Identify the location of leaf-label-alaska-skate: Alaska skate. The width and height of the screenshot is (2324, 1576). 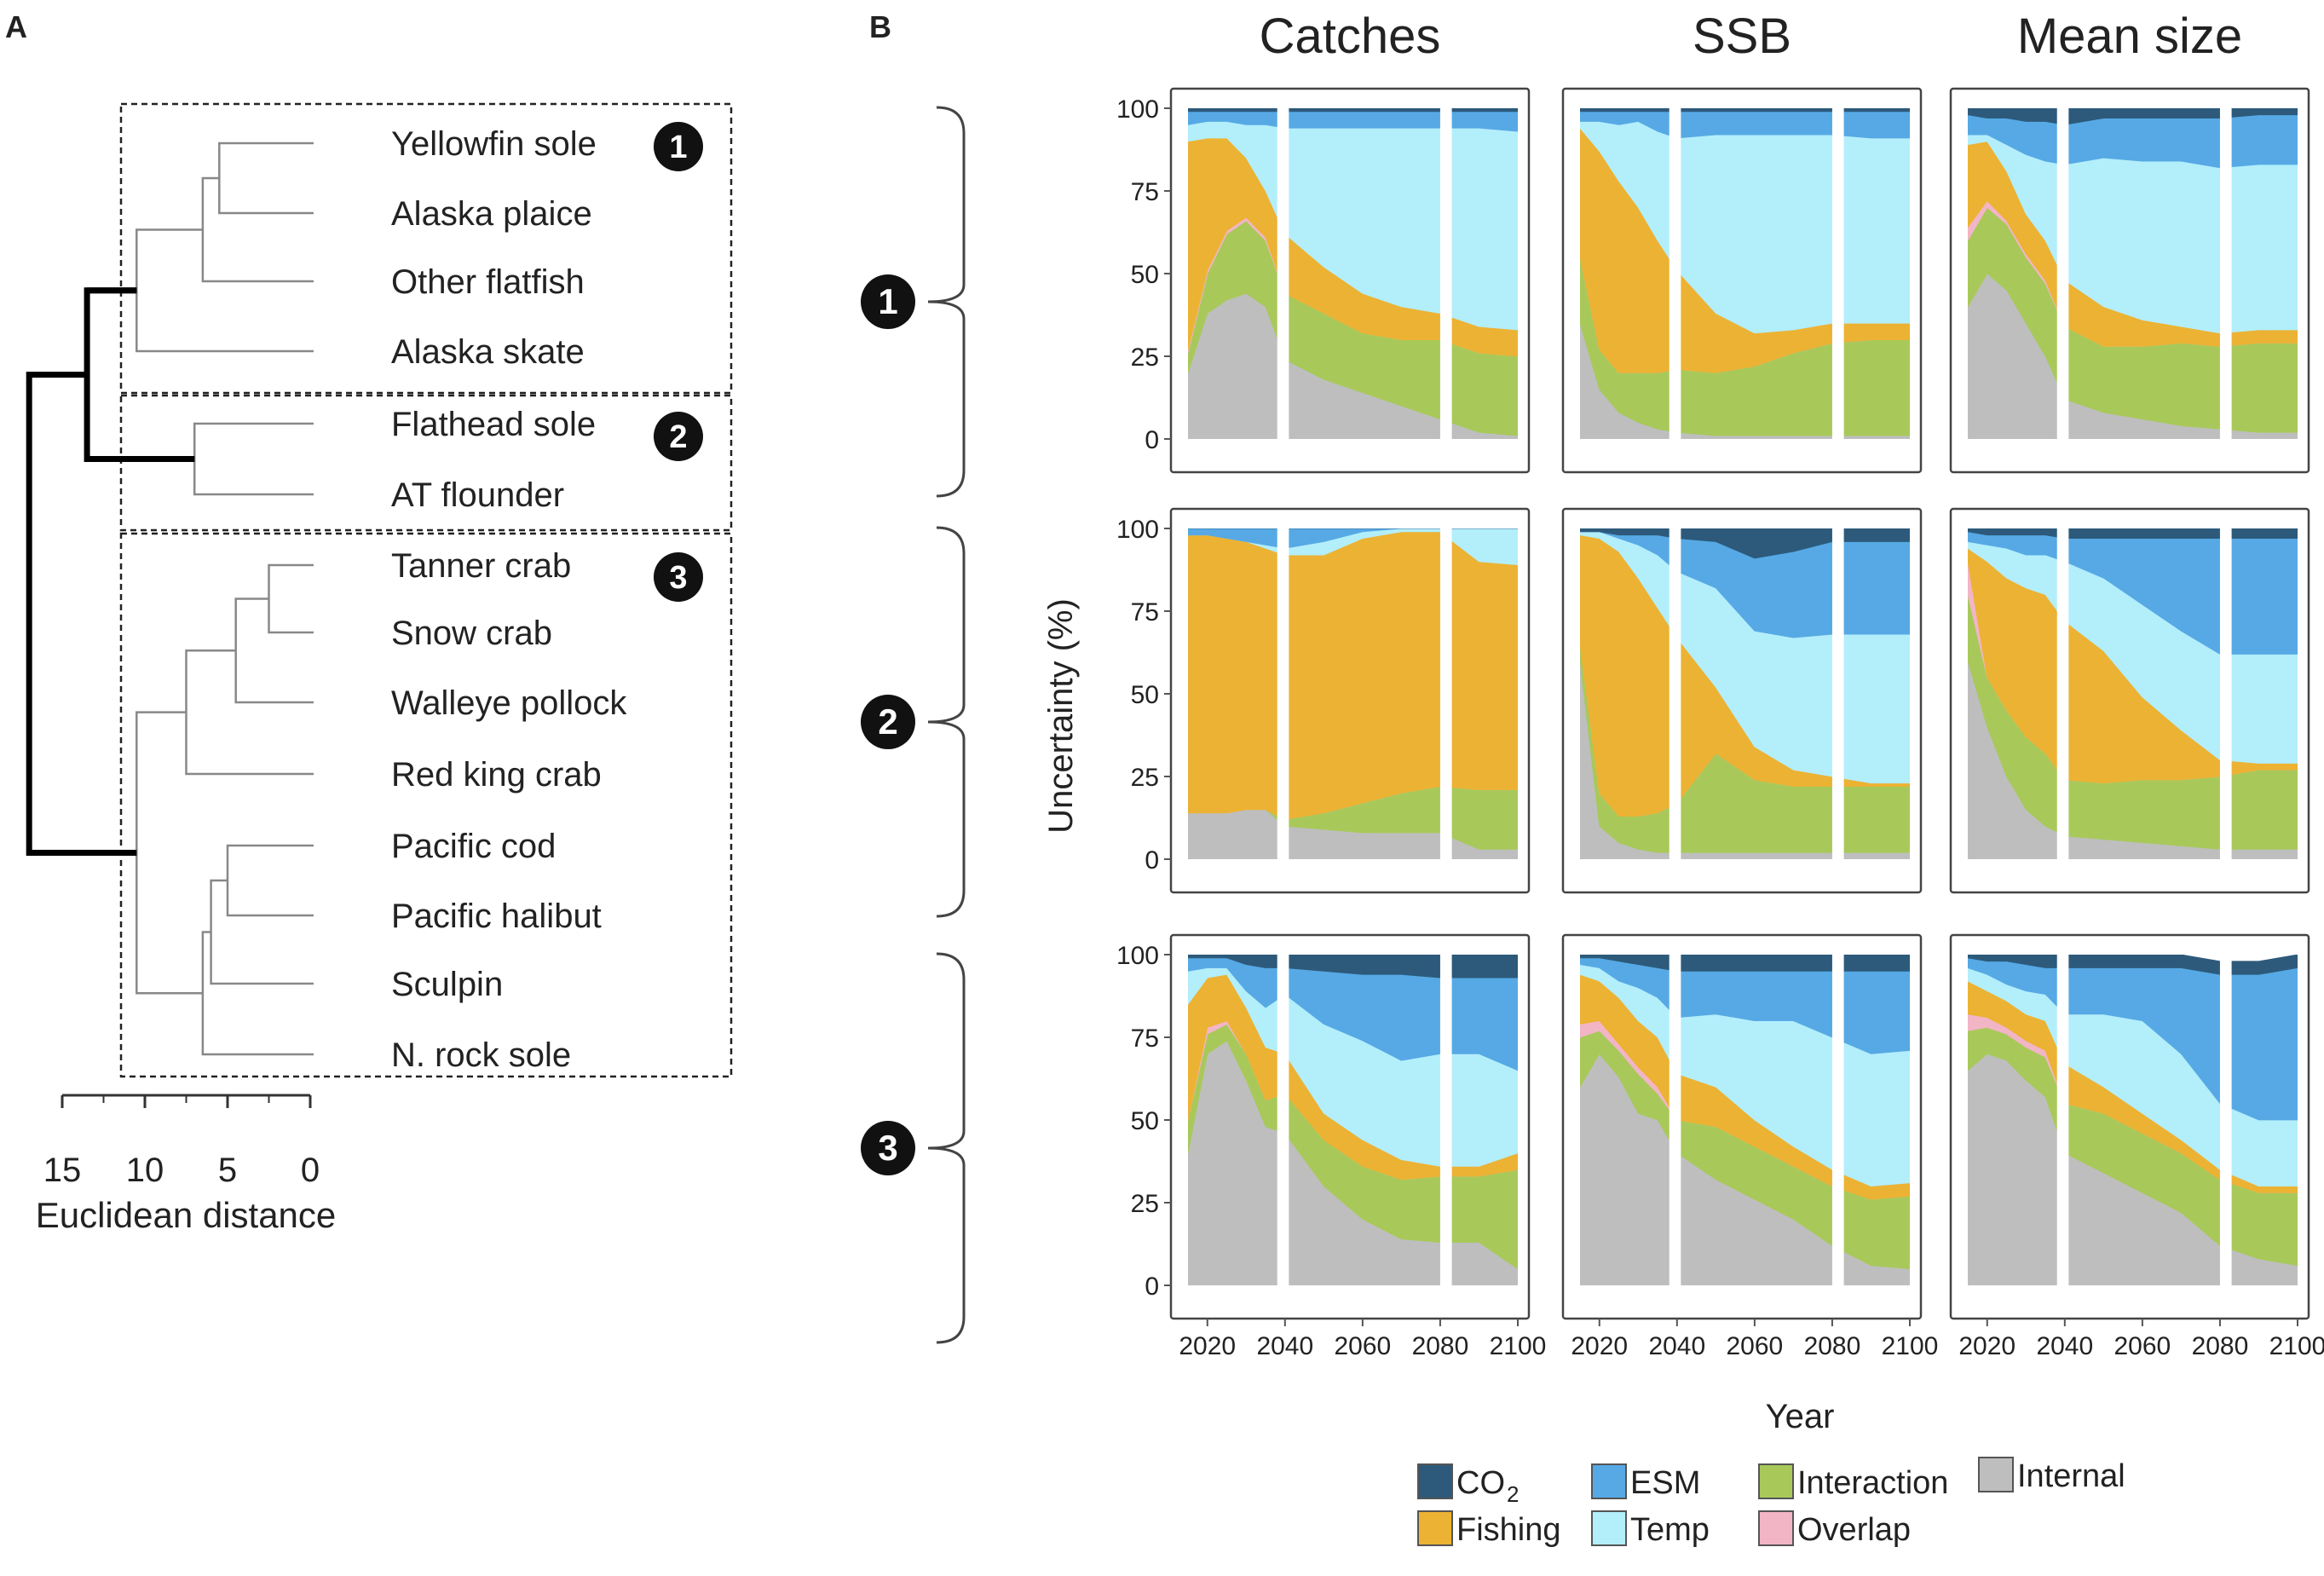
(488, 352).